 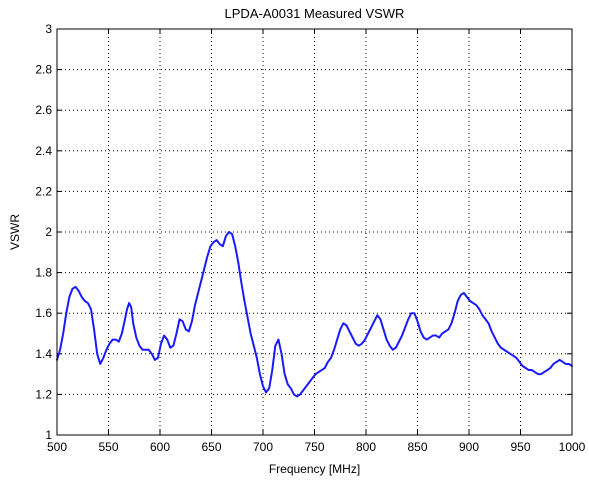 What do you see at coordinates (43, 151) in the screenshot?
I see `y-tick-label: 2.4` at bounding box center [43, 151].